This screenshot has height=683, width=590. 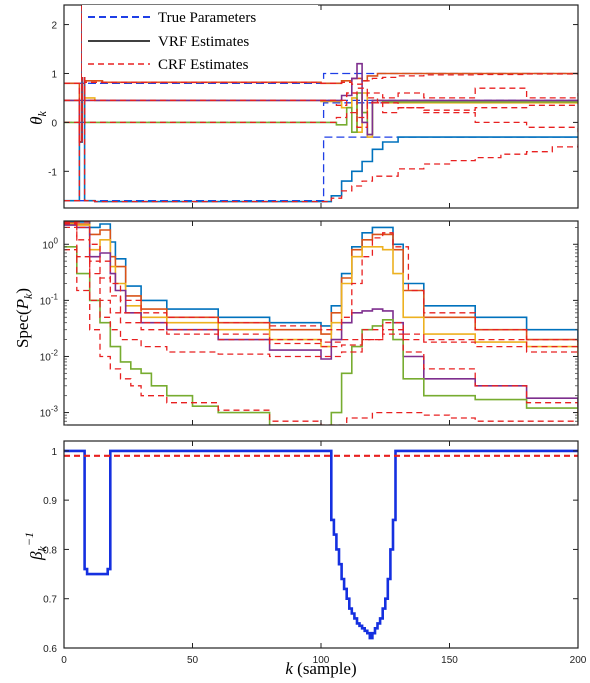 I want to click on y-tick-label: 10⁰, so click(x=50, y=243).